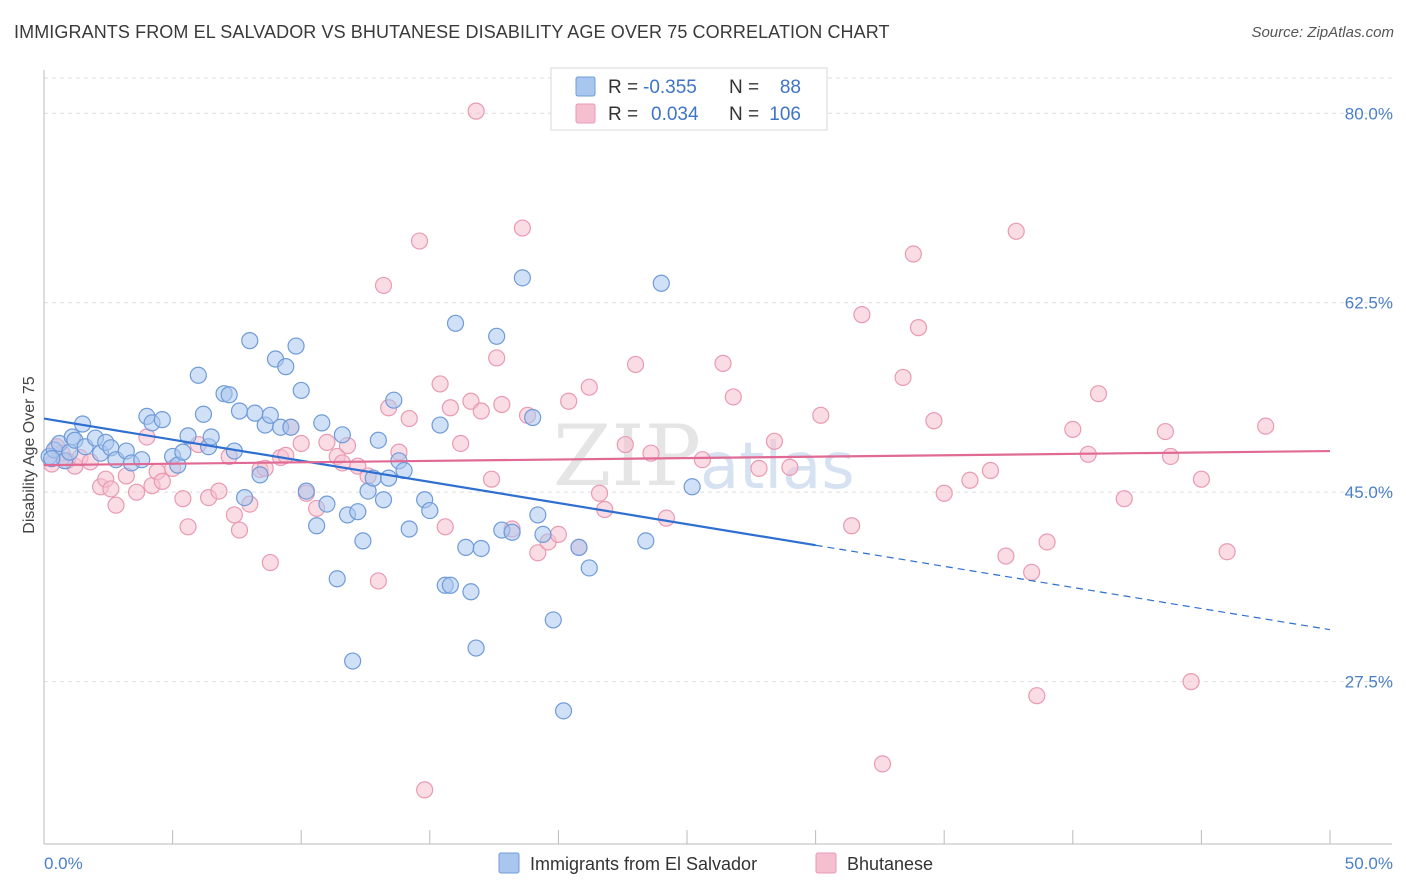  What do you see at coordinates (790, 87) in the screenshot?
I see `legend-n-value-1: 88` at bounding box center [790, 87].